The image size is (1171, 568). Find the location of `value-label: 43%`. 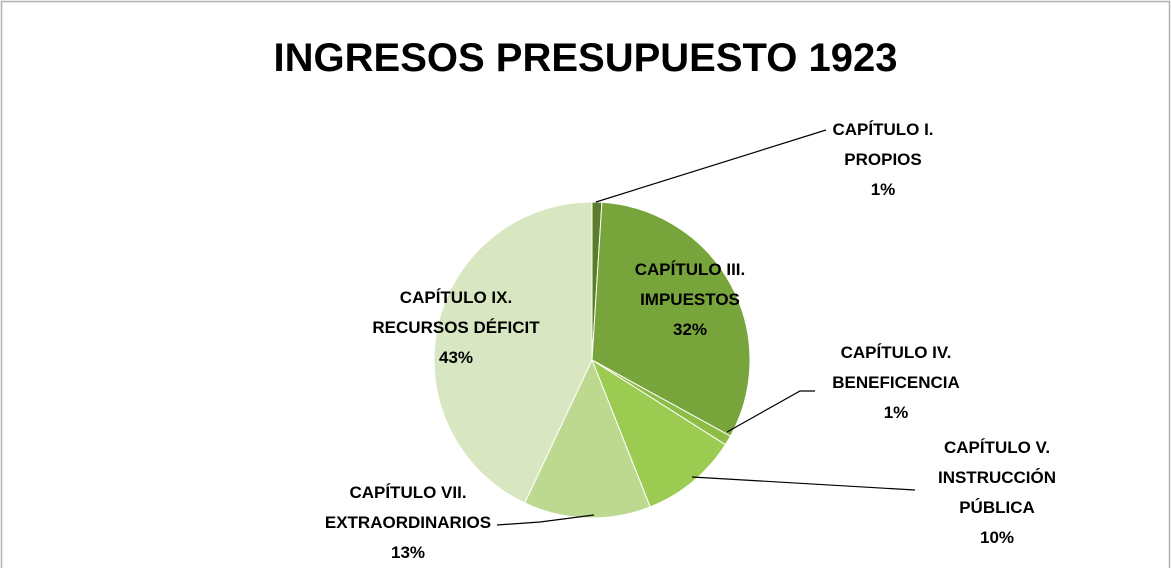

value-label: 43% is located at coordinates (456, 357).